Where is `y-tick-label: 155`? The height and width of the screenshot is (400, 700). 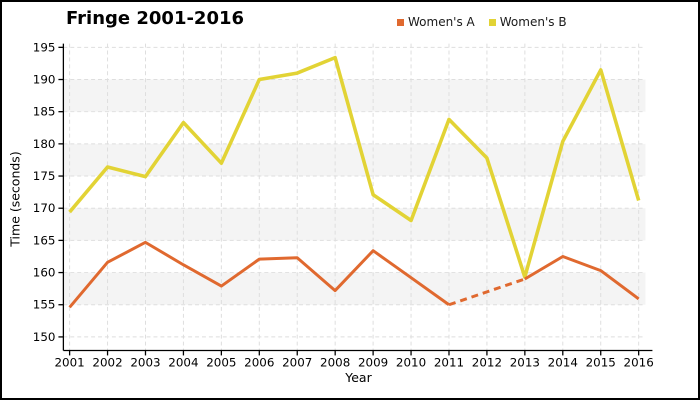
y-tick-label: 155 is located at coordinates (44, 305).